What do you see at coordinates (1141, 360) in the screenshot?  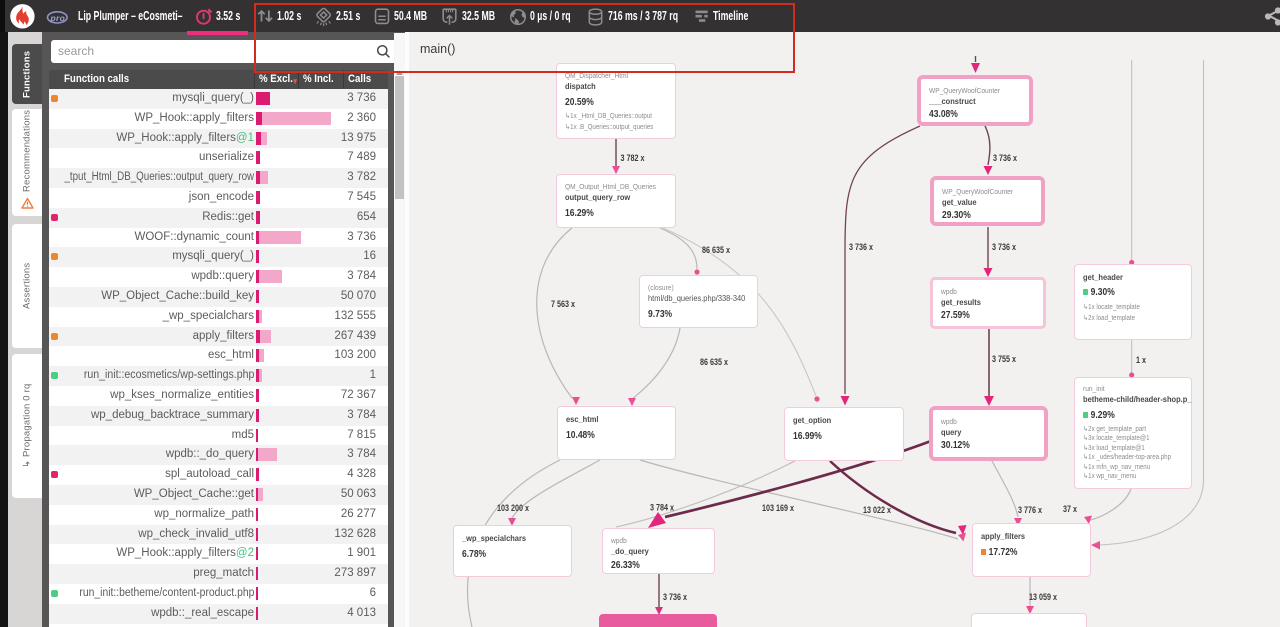 I see `svg-text: 1 x` at bounding box center [1141, 360].